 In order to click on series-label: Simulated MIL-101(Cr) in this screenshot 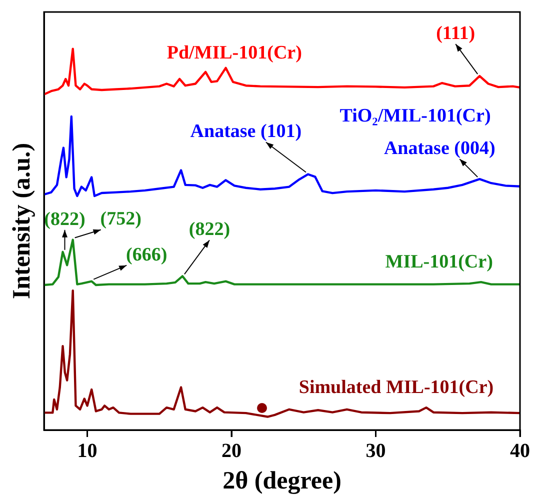, I will do `click(396, 387)`.